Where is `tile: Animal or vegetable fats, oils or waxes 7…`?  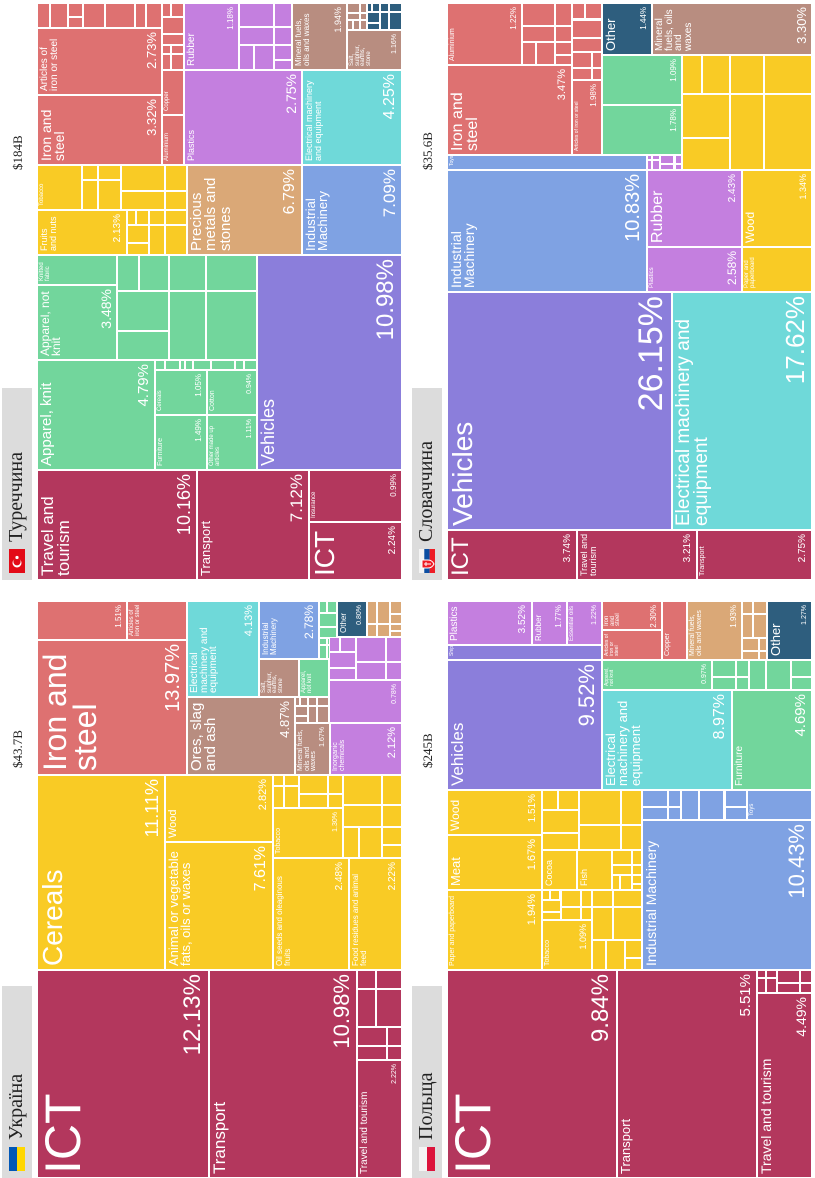 tile: Animal or vegetable fats, oils or waxes 7… is located at coordinates (219, 906).